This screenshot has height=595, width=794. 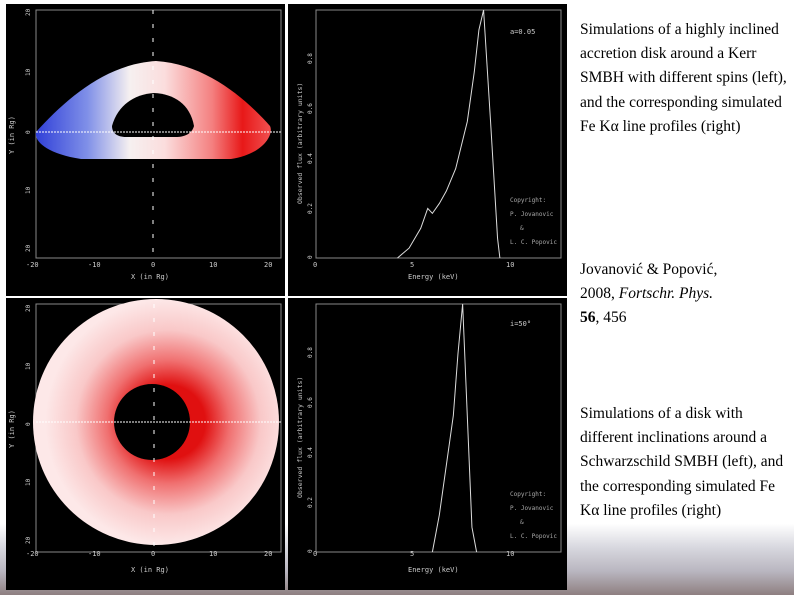 I want to click on bottom-disk-xtick-5: 20, so click(x=268, y=554).